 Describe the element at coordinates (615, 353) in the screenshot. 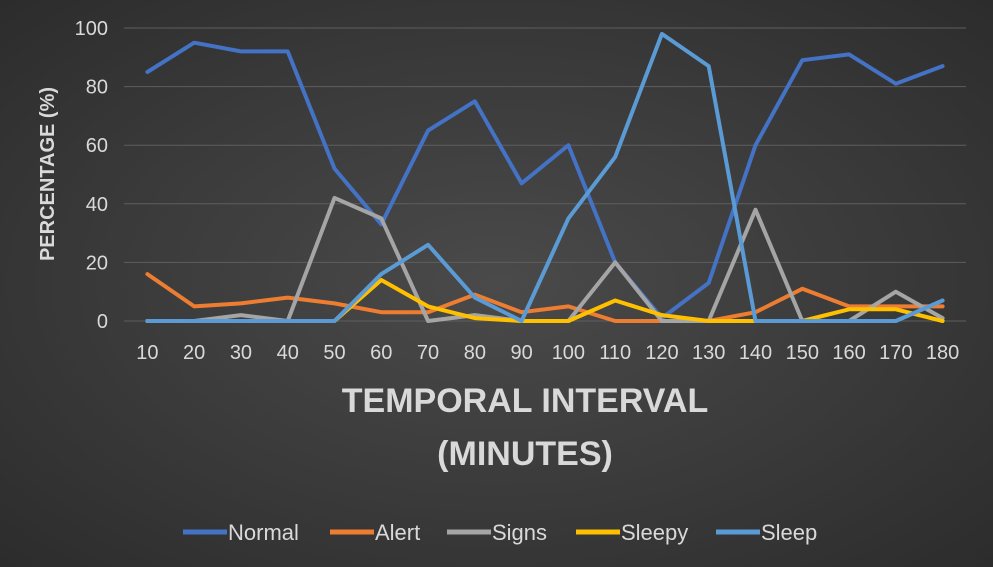

I see `x-tick-label: 110` at that location.